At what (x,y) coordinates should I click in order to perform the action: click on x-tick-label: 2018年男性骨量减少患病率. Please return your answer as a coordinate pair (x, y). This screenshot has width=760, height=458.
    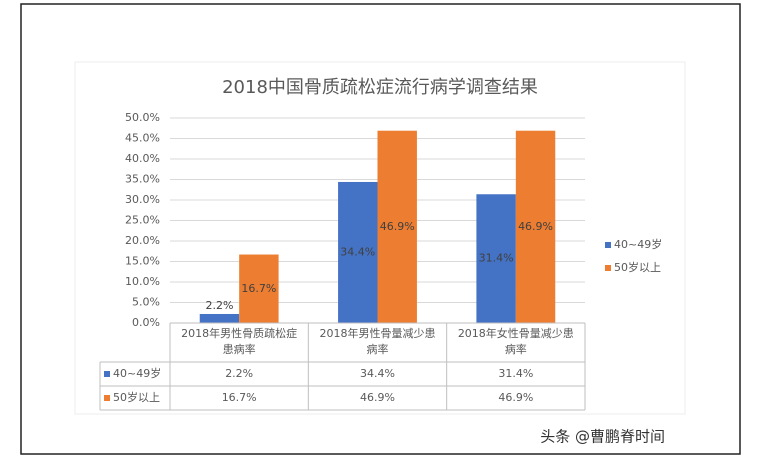
    Looking at the image, I should click on (377, 341).